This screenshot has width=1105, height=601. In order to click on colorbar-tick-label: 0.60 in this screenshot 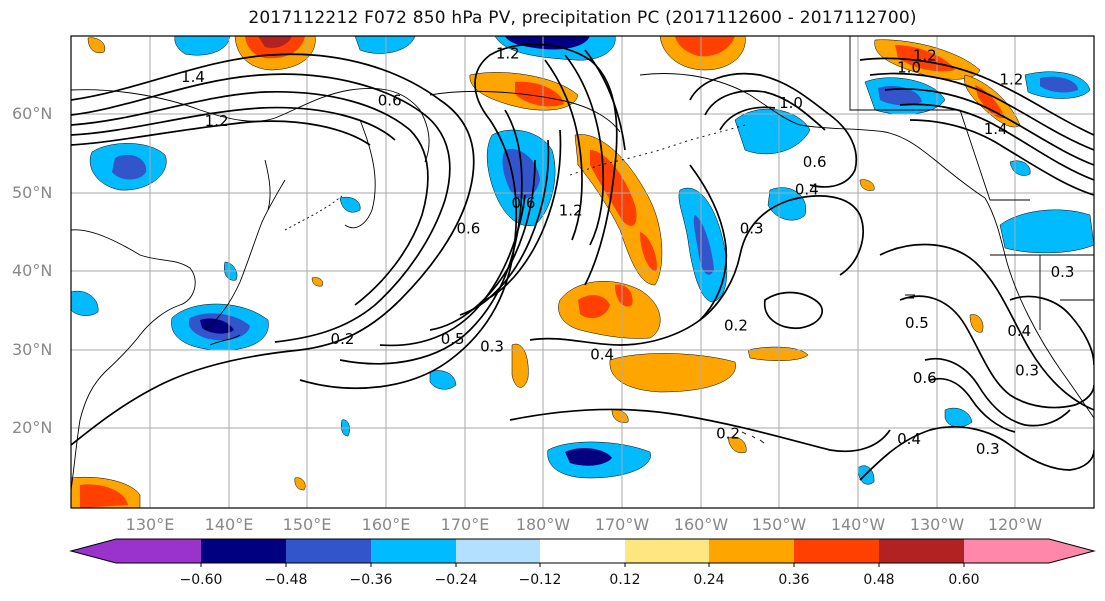, I will do `click(964, 580)`.